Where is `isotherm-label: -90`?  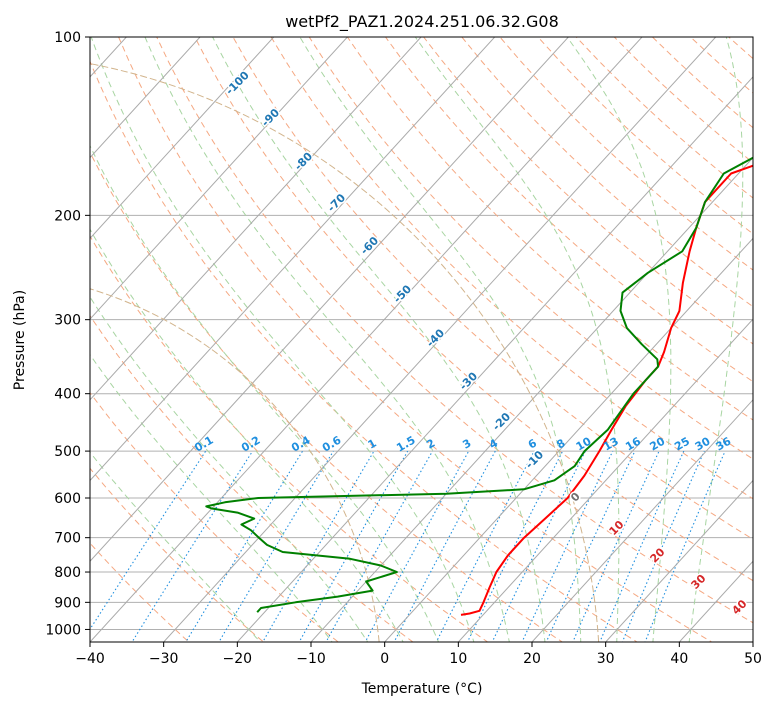
isotherm-label: -90 is located at coordinates (270, 117).